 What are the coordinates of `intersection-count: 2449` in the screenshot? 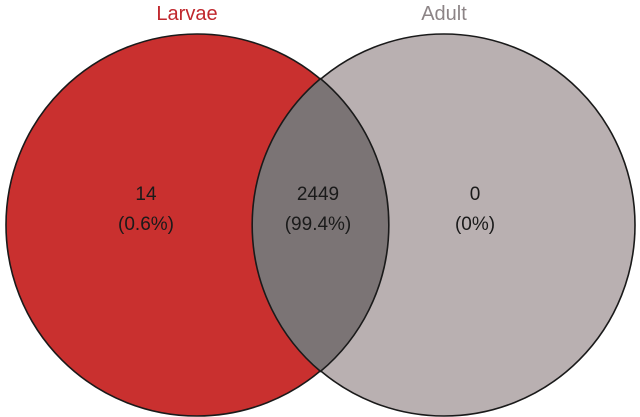 It's located at (318, 194).